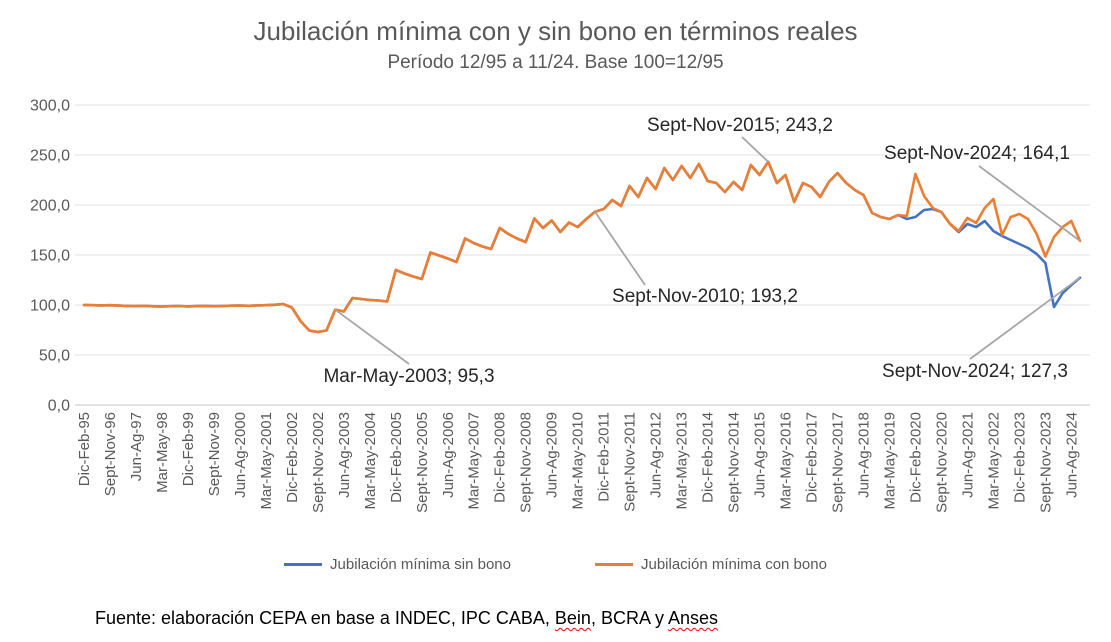 This screenshot has height=642, width=1111. What do you see at coordinates (604, 457) in the screenshot?
I see `x-tick-label: Dic-Feb-2011` at bounding box center [604, 457].